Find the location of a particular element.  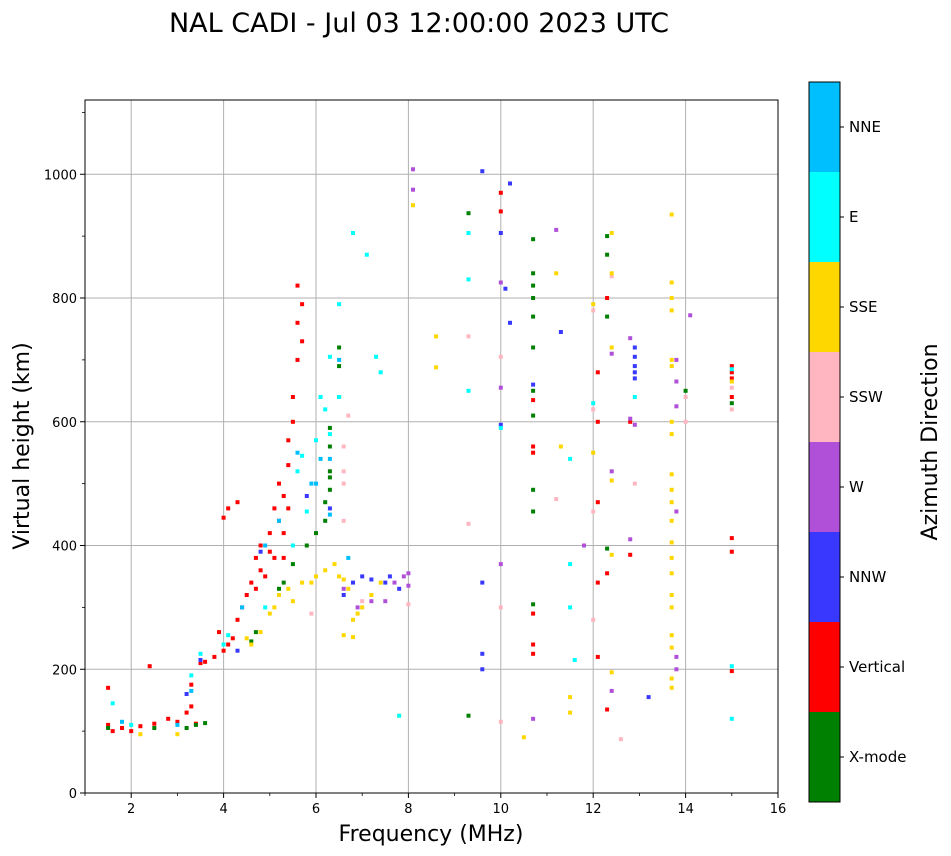

colorbar-title: Azimuth Direction is located at coordinates (930, 441).